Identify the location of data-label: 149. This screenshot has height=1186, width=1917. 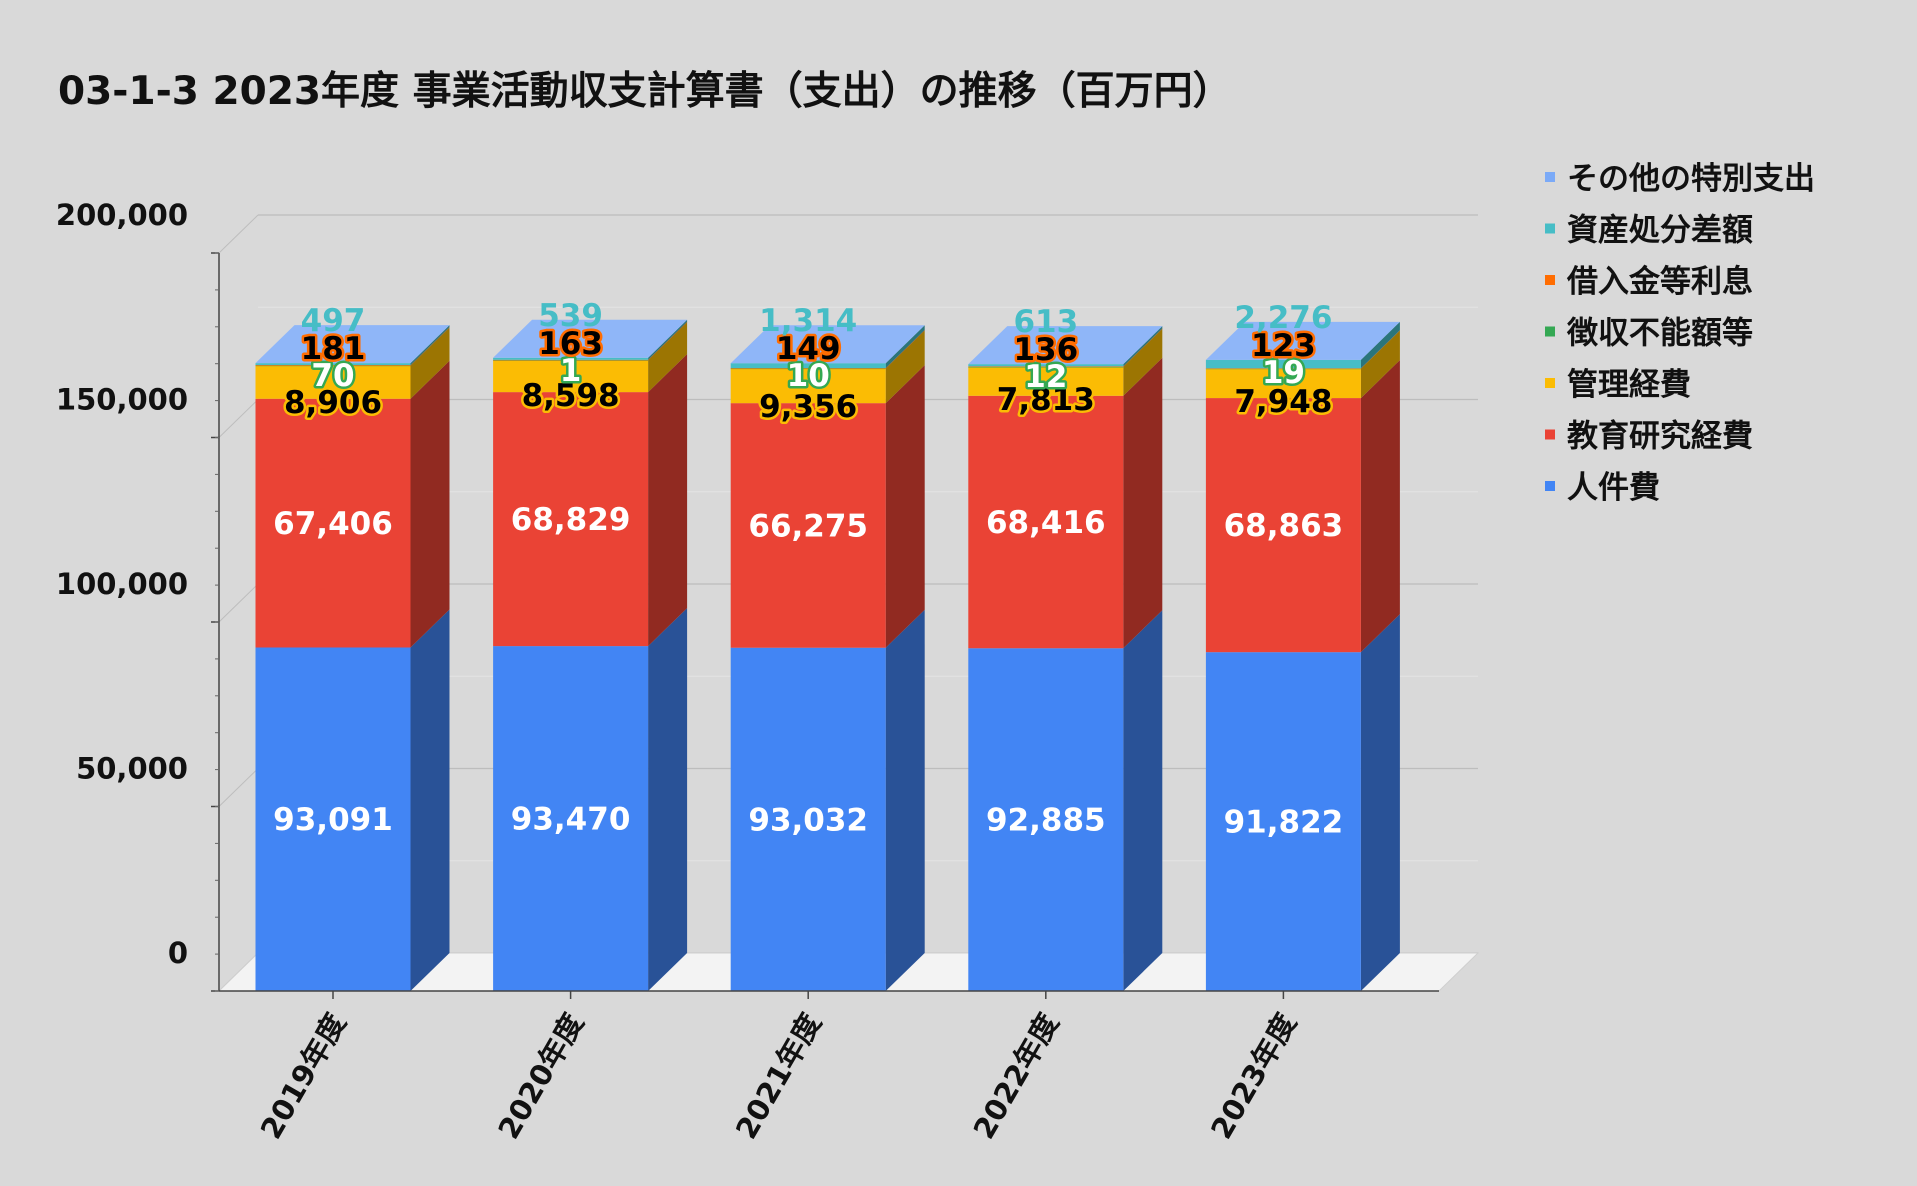
(808, 349).